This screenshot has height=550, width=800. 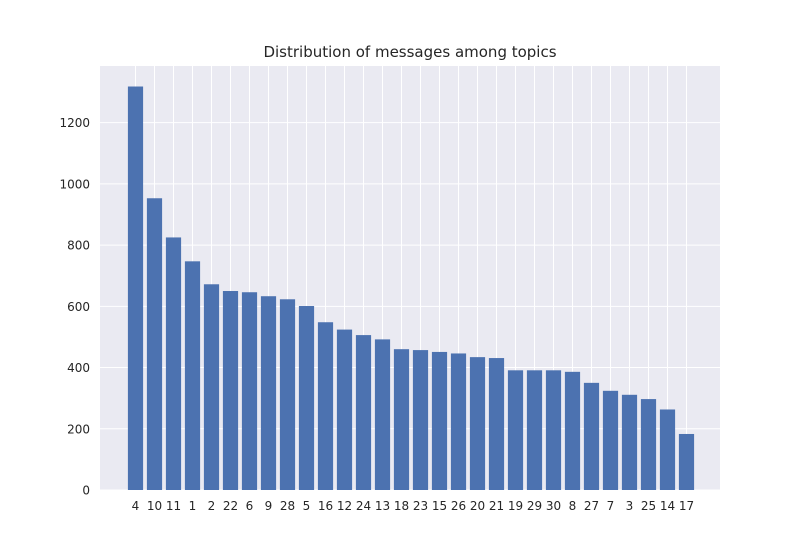 I want to click on x-tick-label: 12, so click(x=344, y=506).